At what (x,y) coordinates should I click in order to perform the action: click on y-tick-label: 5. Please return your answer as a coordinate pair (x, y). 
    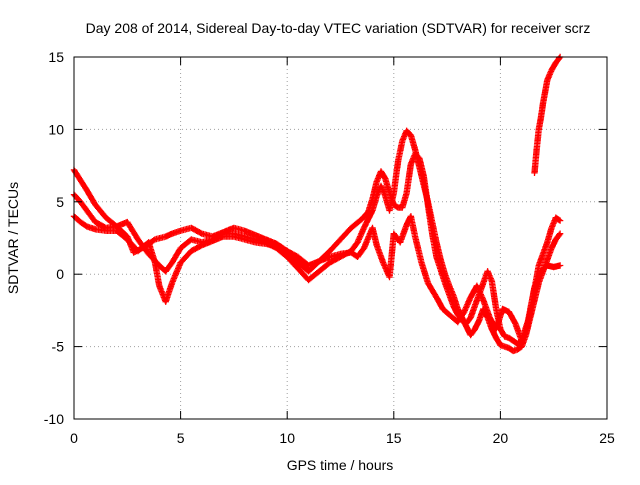
    Looking at the image, I should click on (60, 202).